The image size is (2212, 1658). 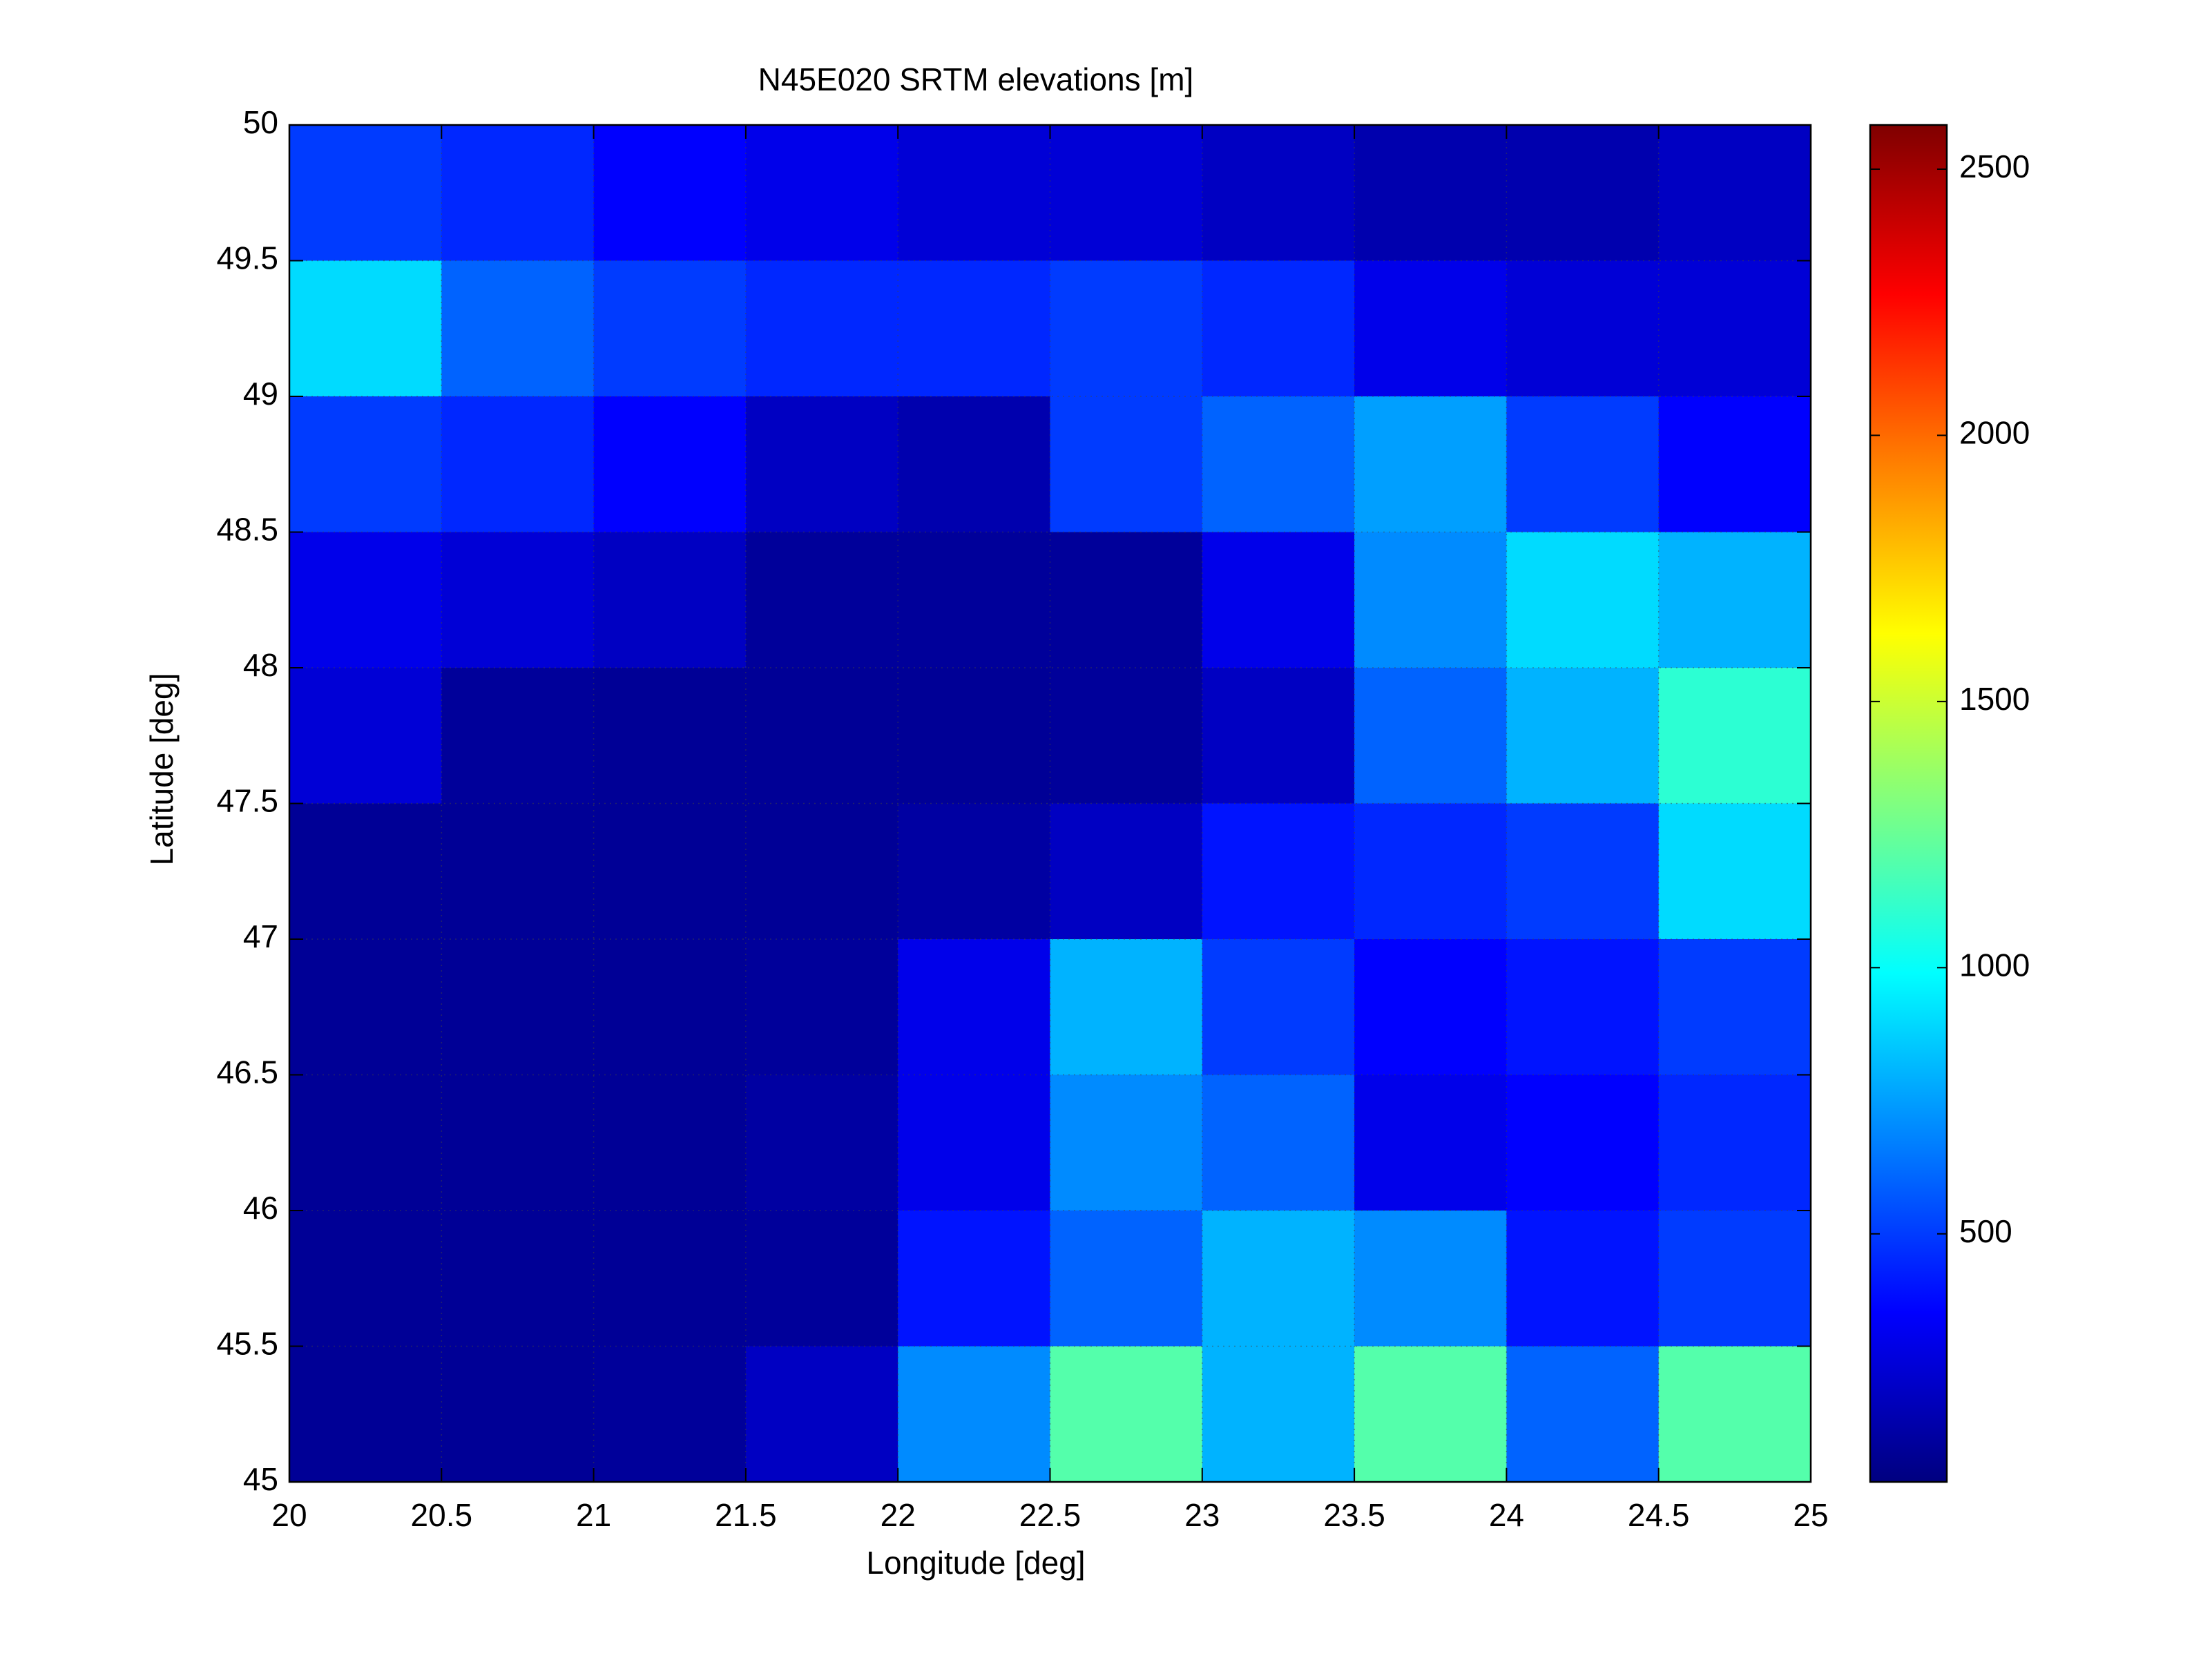 I want to click on x-tick-label: 24, so click(x=1506, y=1515).